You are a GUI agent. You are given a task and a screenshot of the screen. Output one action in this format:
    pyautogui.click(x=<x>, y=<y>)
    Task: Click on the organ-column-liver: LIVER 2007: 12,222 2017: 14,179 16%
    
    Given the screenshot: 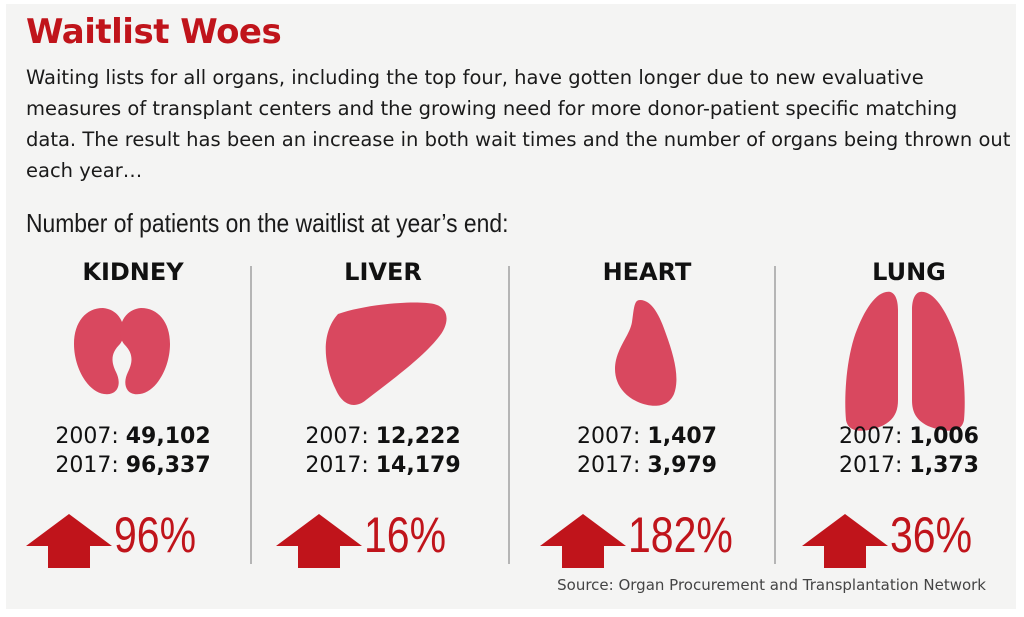 What is the action you would take?
    pyautogui.click(x=383, y=419)
    